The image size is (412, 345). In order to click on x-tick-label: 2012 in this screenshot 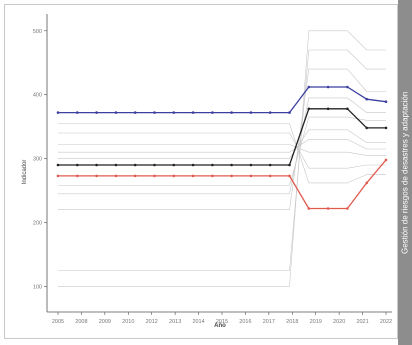, I will do `click(152, 322)`.